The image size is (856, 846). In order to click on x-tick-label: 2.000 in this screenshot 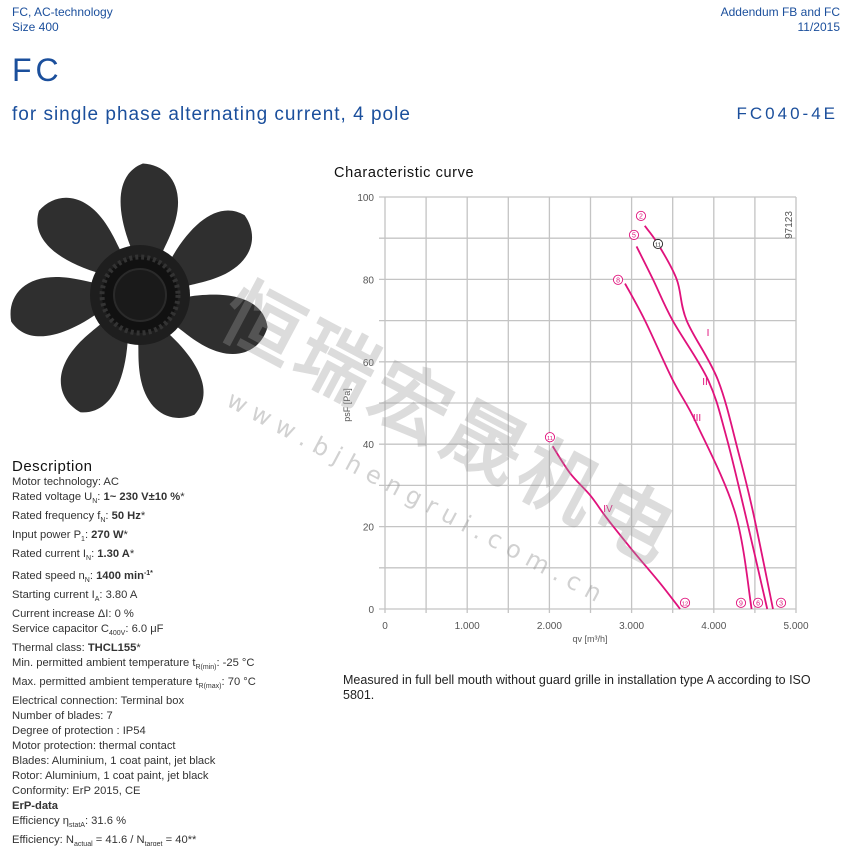, I will do `click(549, 626)`.